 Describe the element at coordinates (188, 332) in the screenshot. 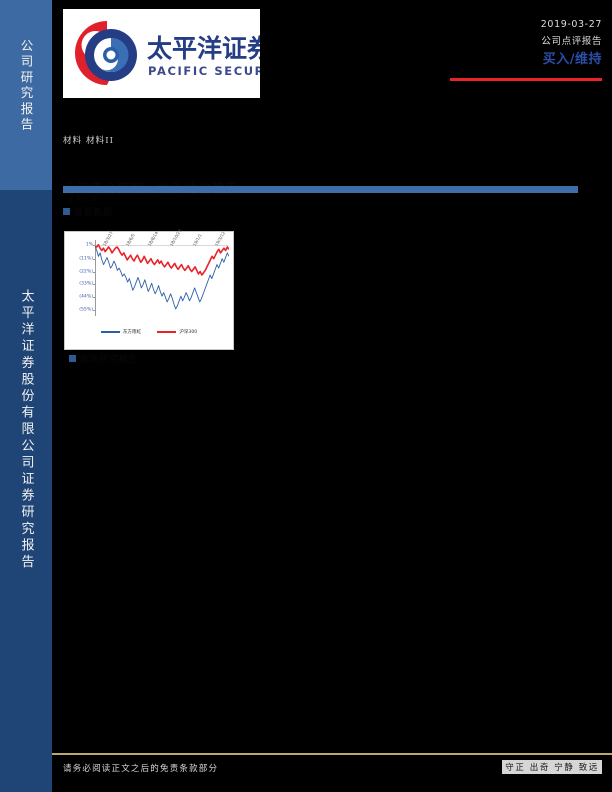

I see `legend-label: 沪深300` at that location.